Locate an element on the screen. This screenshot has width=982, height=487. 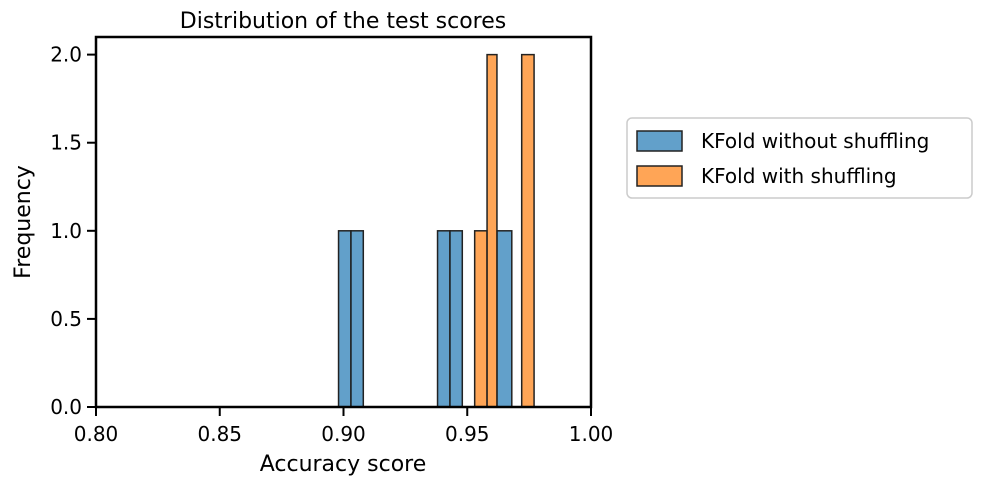
chart-title: Distribution of the test scores is located at coordinates (343, 21).